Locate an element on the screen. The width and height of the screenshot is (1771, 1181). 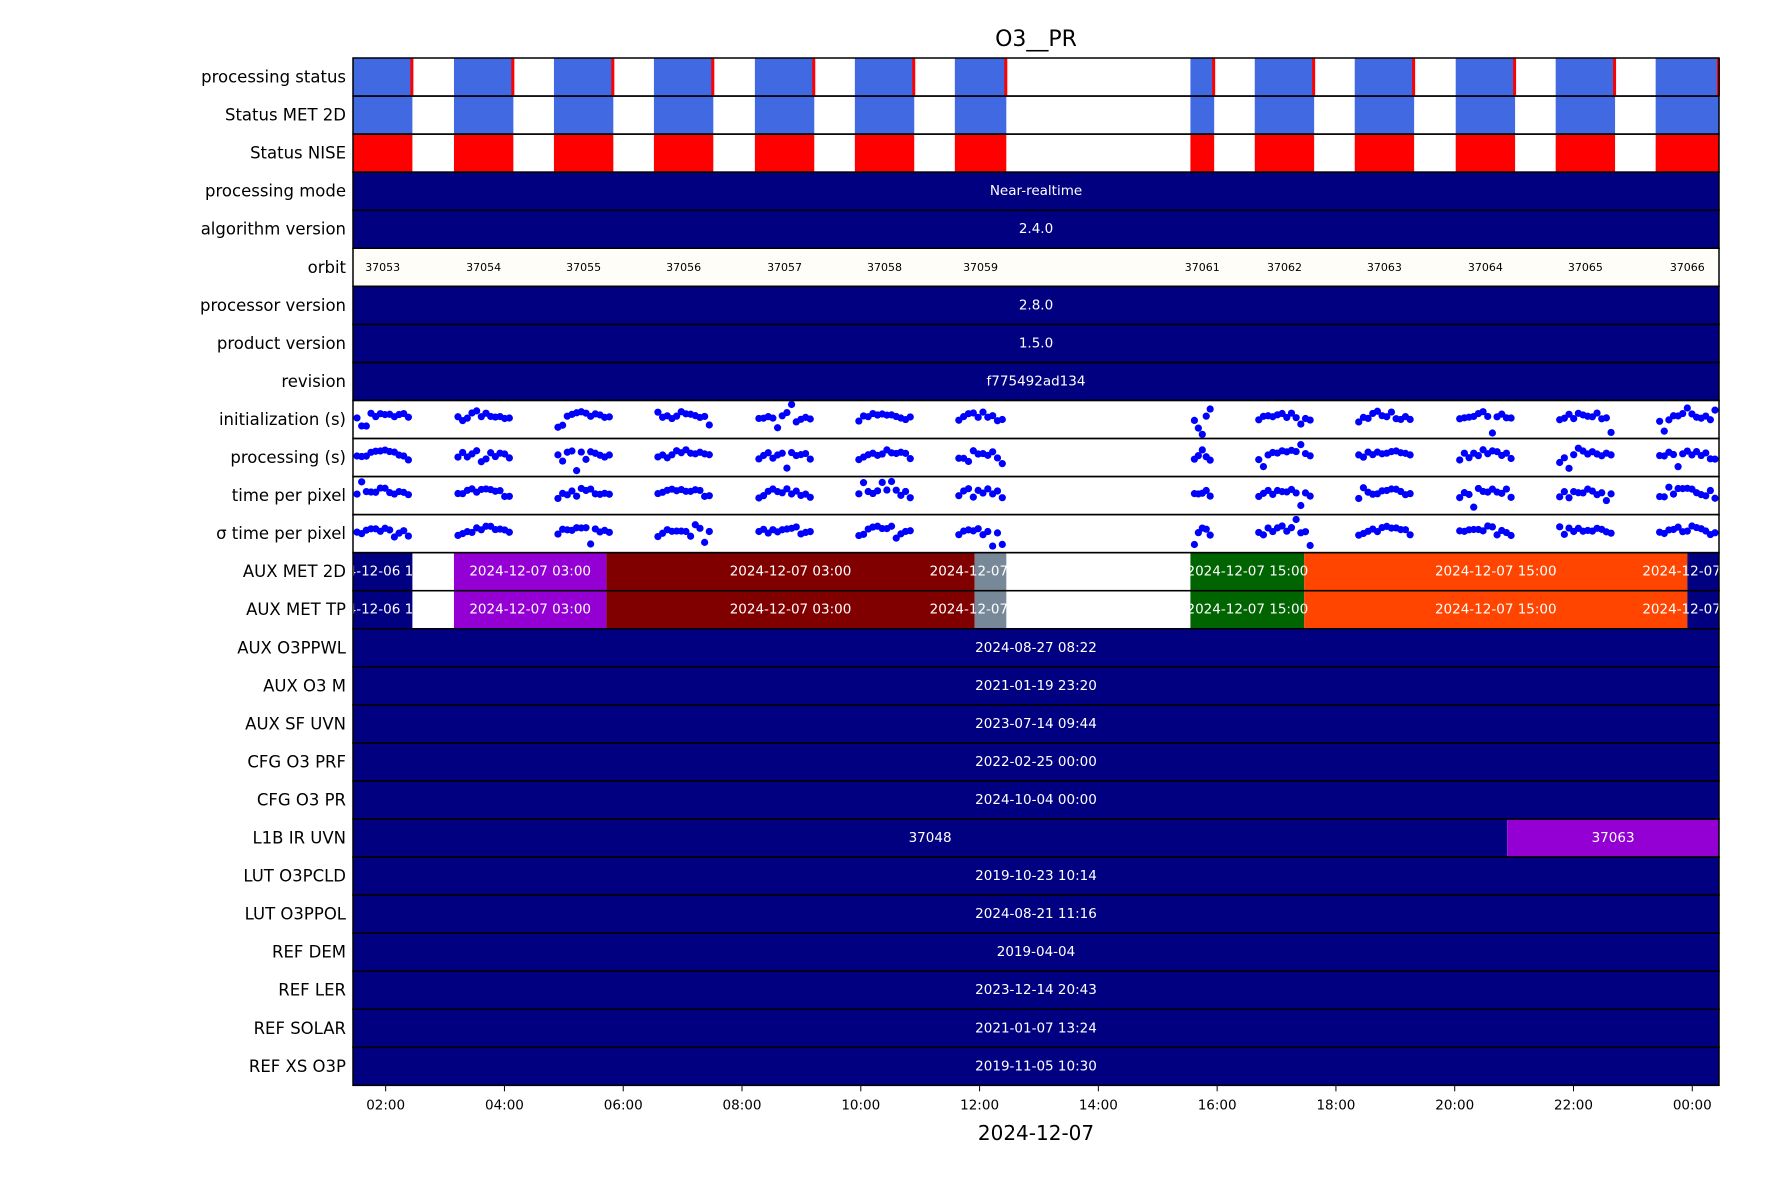
row-label: LUT O3PPOL is located at coordinates (296, 914).